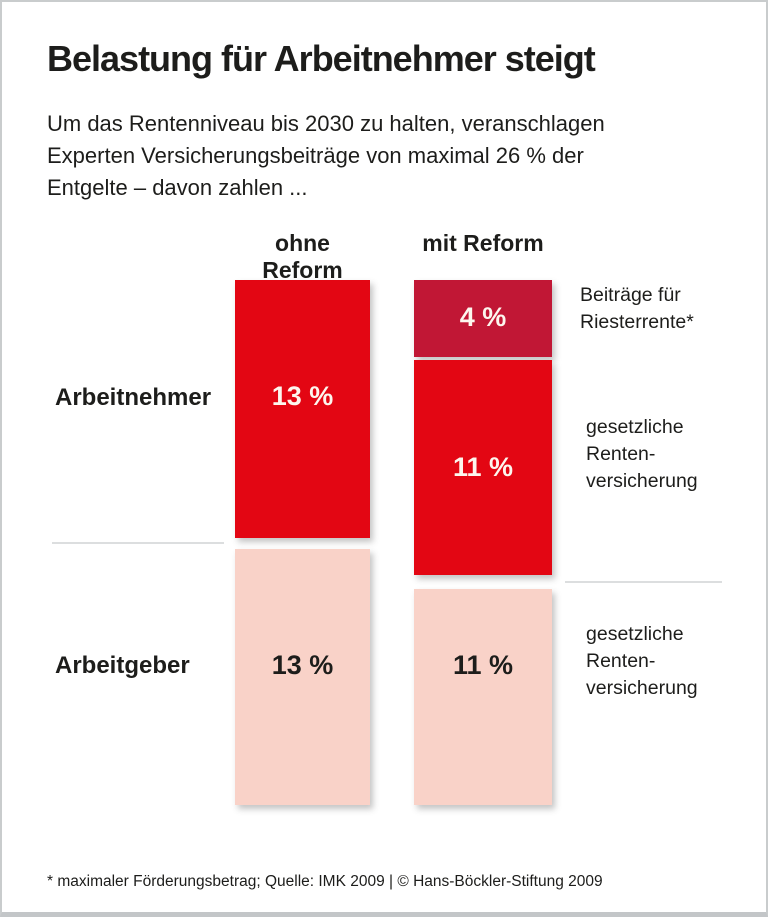  I want to click on side-label-riesterrente: Beiträge für Riesterrente*, so click(637, 308).